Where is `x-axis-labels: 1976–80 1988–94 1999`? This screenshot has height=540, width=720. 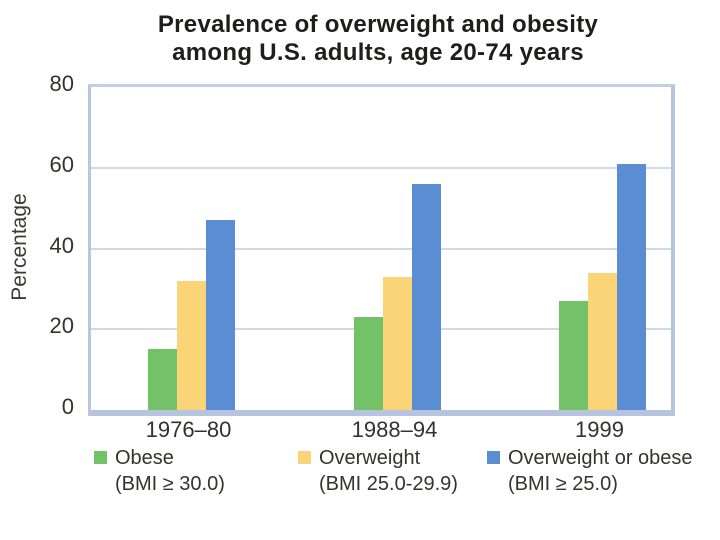 x-axis-labels: 1976–80 1988–94 1999 is located at coordinates (378, 430).